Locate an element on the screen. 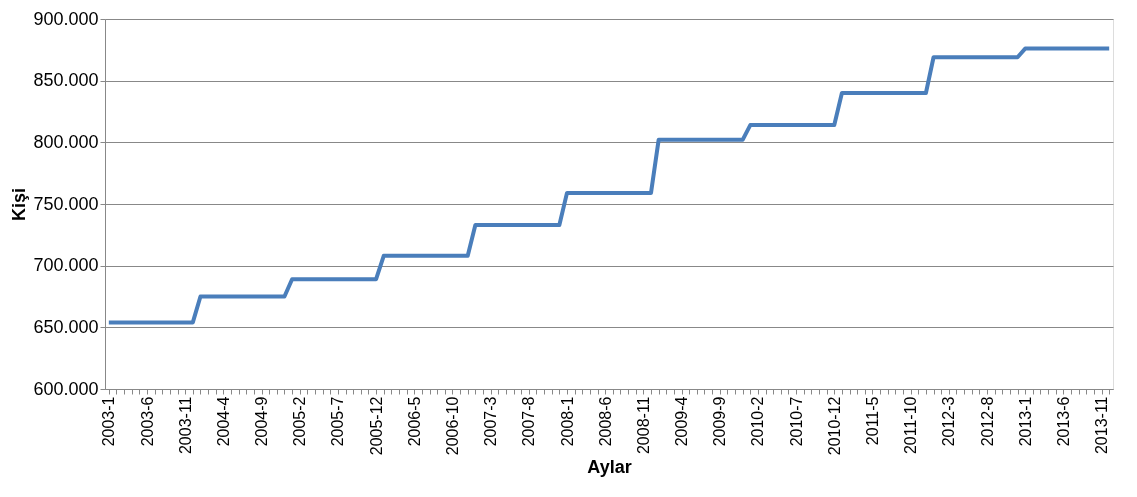 The width and height of the screenshot is (1137, 497). y-tick-label: 600.000 is located at coordinates (66, 388).